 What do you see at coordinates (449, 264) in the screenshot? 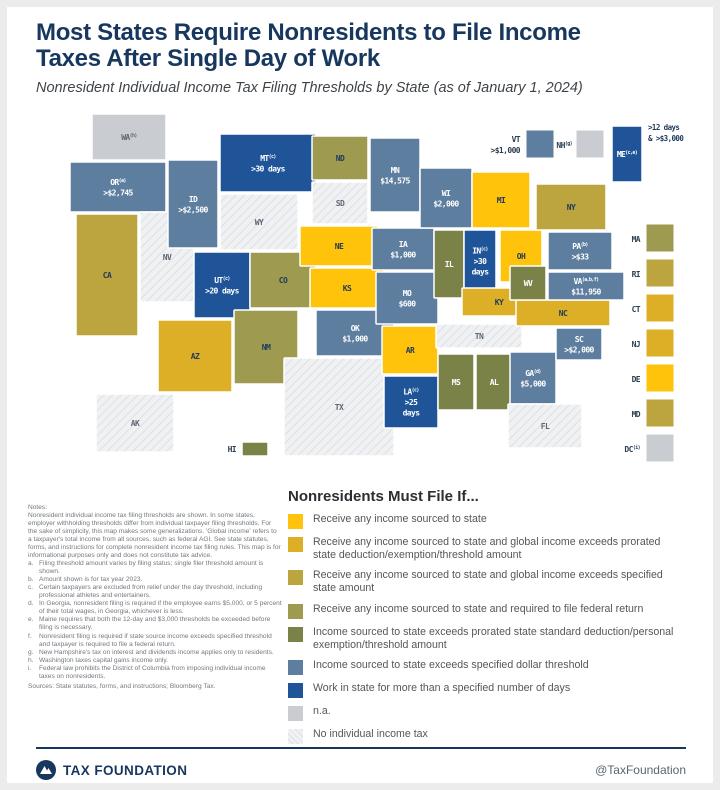
I see `state-IL: IL` at bounding box center [449, 264].